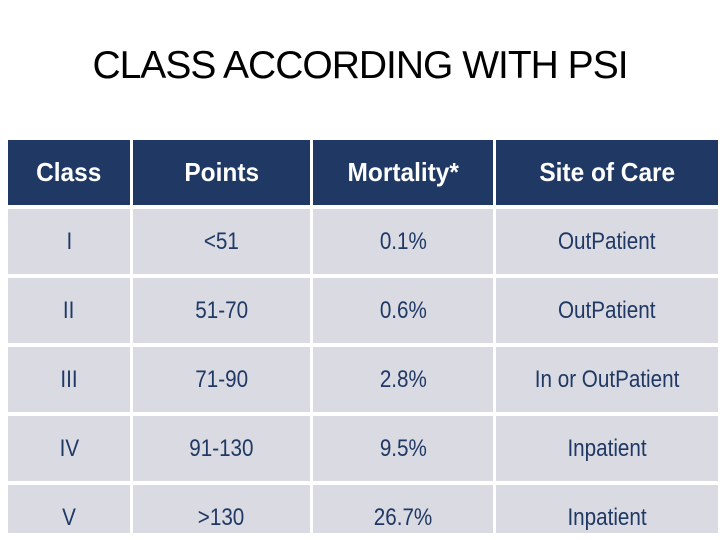 This screenshot has height=540, width=720. What do you see at coordinates (403, 517) in the screenshot?
I see `cell-text: 26.7%` at bounding box center [403, 517].